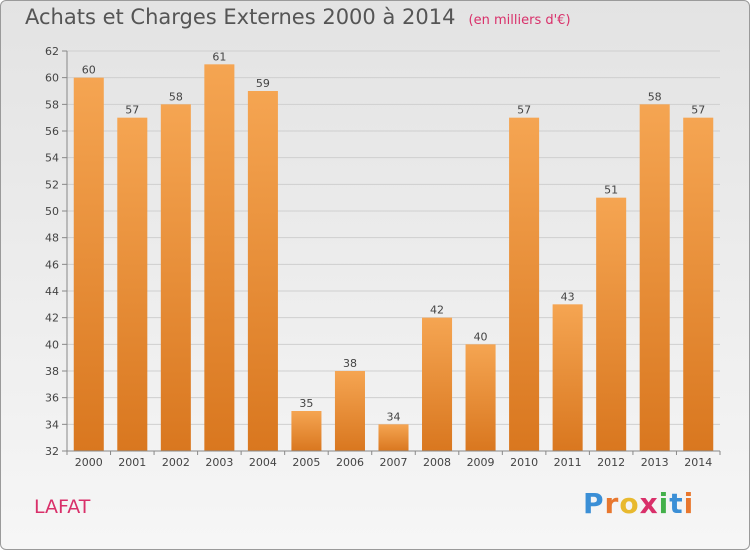  I want to click on place-name: LAFAT, so click(62, 507).